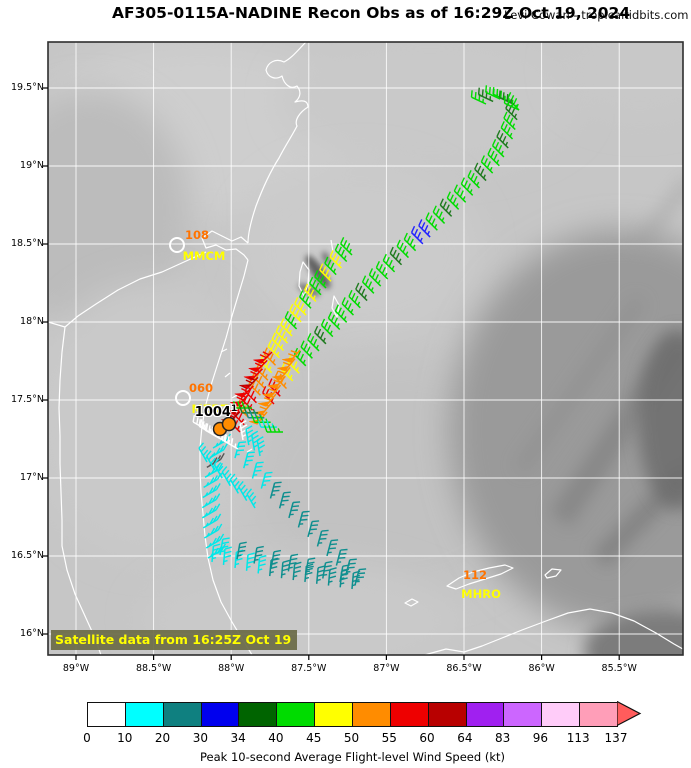 This screenshot has height=768, width=691. I want to click on lon-tick-label: 87°W, so click(386, 668).